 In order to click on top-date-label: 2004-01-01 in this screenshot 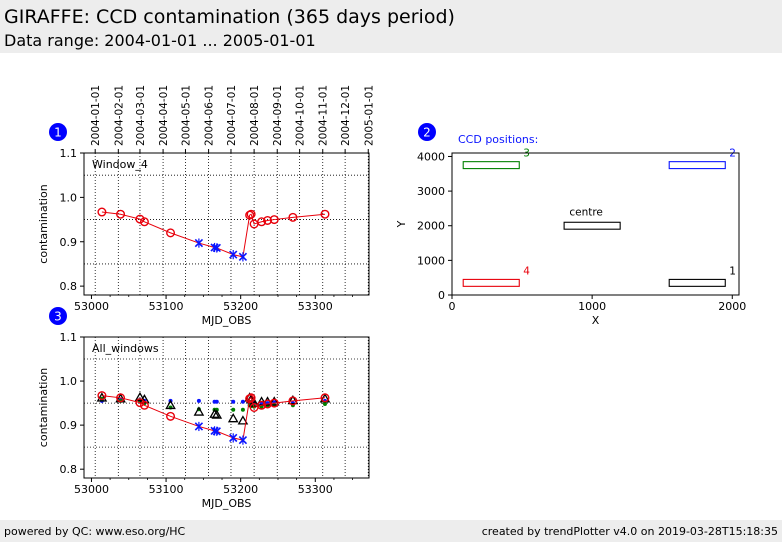, I will do `click(96, 115)`.